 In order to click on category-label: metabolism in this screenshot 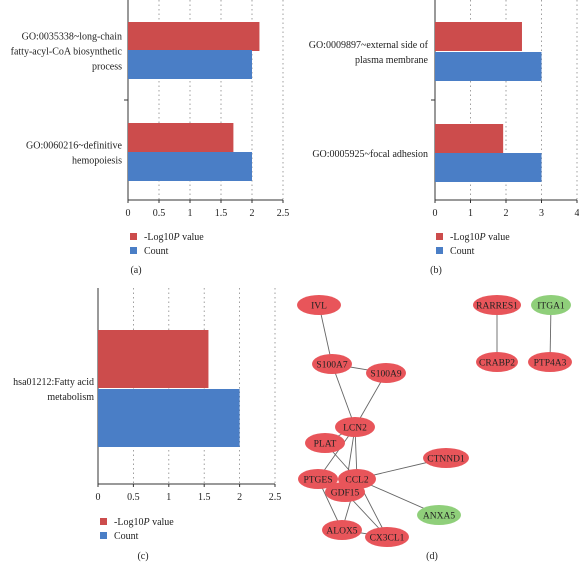, I will do `click(70, 397)`.